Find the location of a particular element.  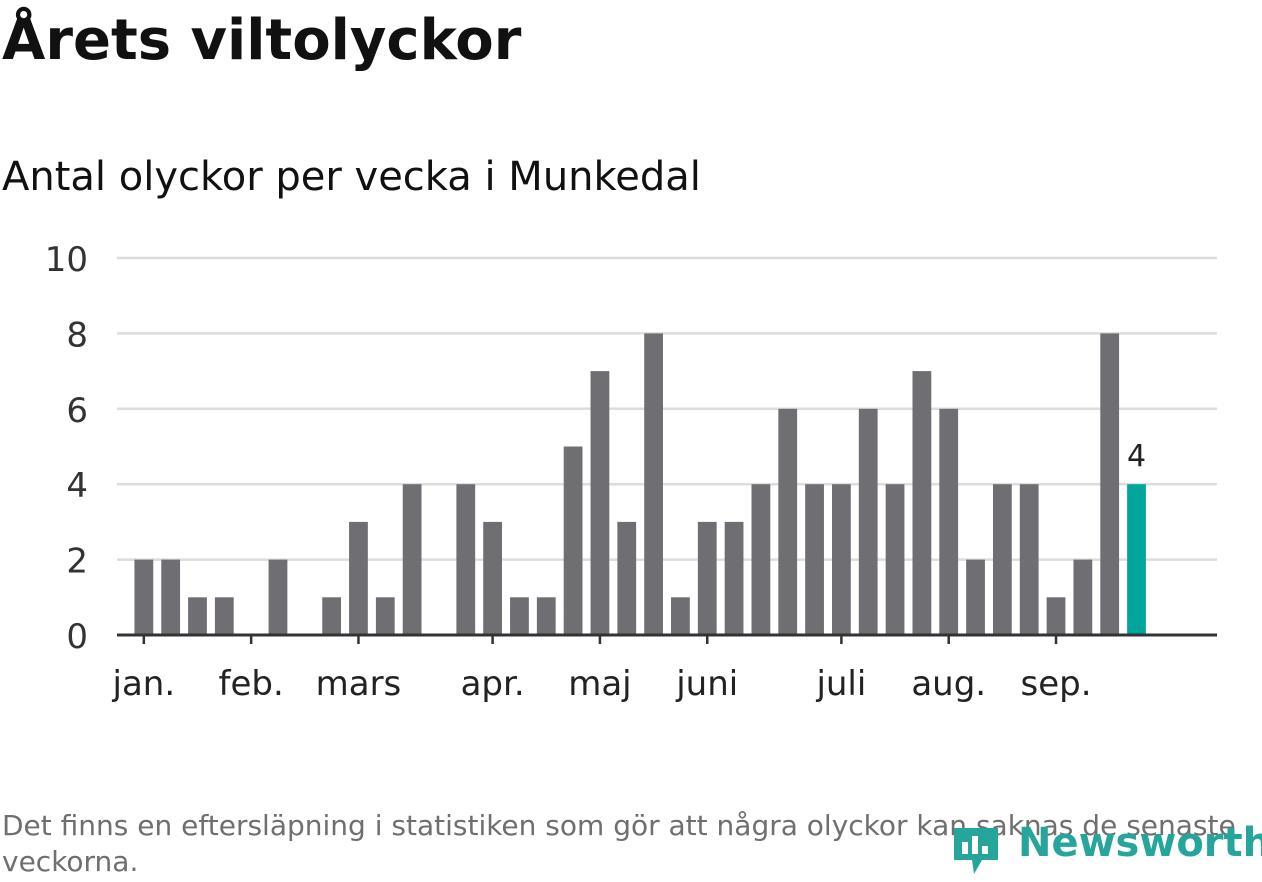

bar-highlight is located at coordinates (1136, 559).